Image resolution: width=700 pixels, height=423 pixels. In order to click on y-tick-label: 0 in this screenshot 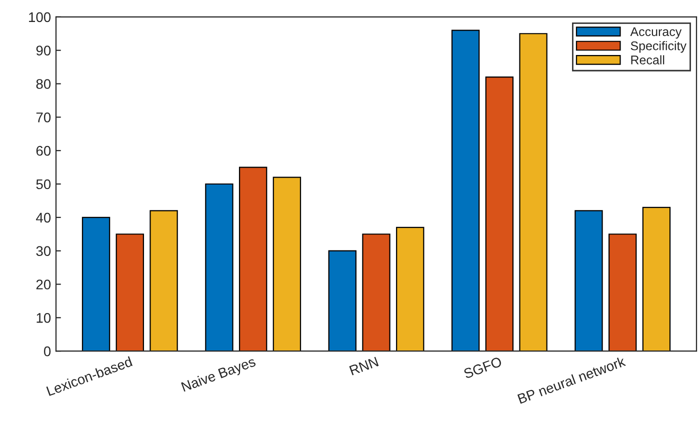, I will do `click(47, 351)`.